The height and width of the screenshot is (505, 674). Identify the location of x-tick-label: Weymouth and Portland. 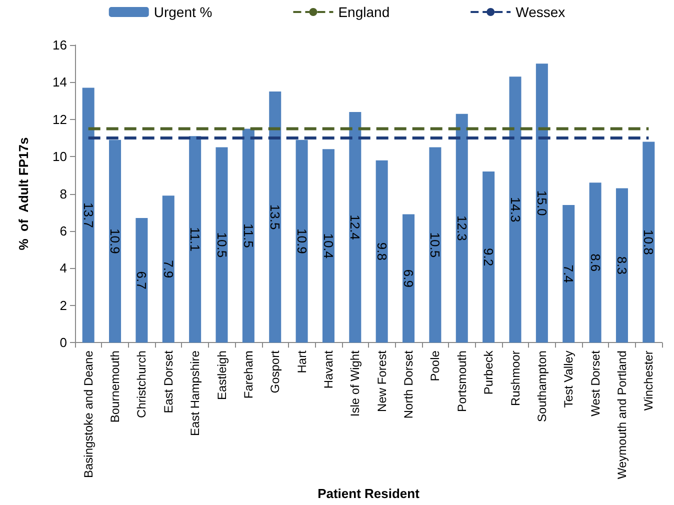
(621, 415).